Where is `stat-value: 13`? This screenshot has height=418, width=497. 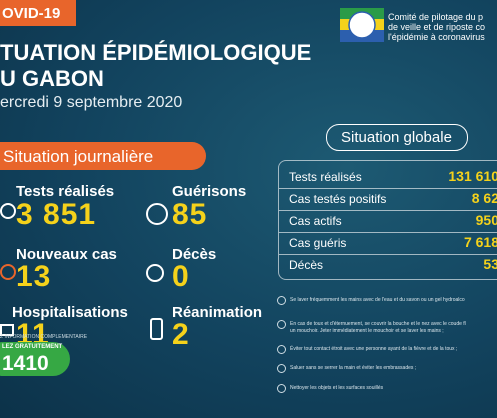
stat-value: 13 is located at coordinates (34, 276).